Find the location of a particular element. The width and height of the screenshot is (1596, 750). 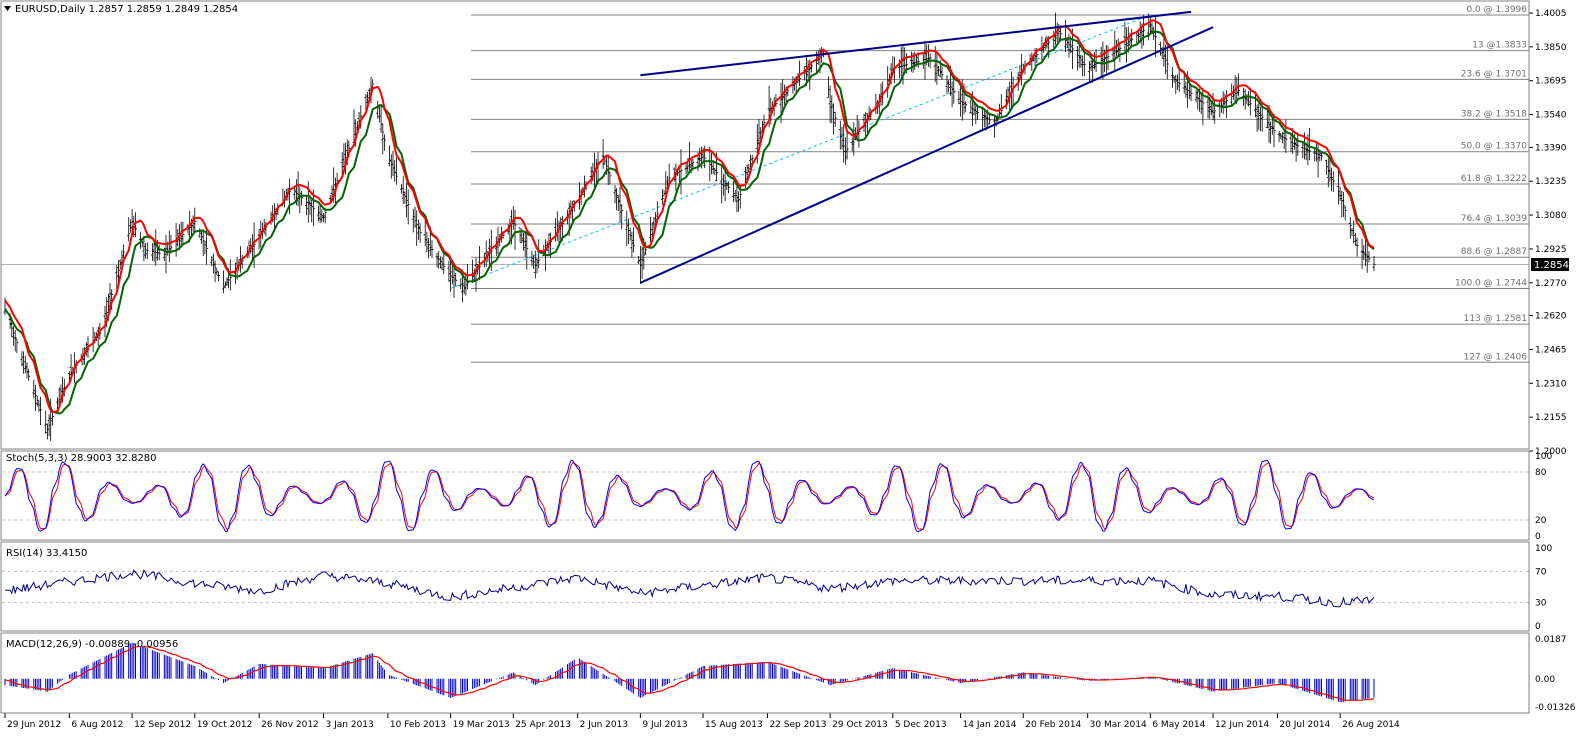

fib-level-label: 127 @ 1.2406 is located at coordinates (1496, 357).